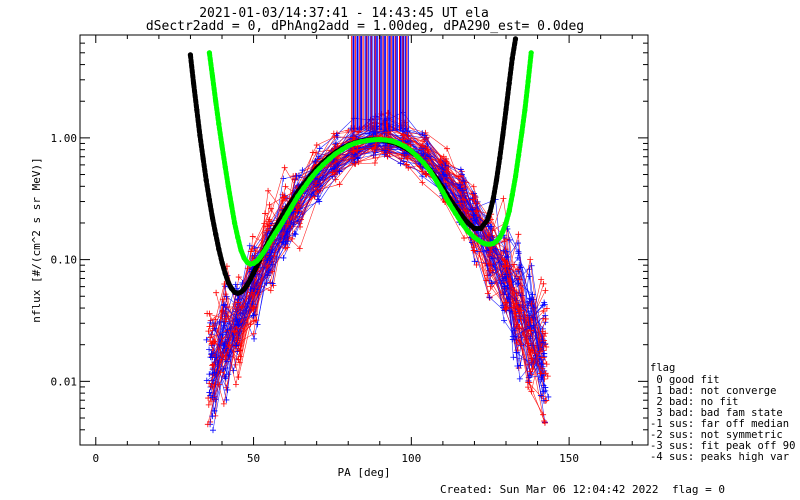 The height and width of the screenshot is (500, 800). What do you see at coordinates (411, 458) in the screenshot?
I see `x-tick-label: 100` at bounding box center [411, 458].